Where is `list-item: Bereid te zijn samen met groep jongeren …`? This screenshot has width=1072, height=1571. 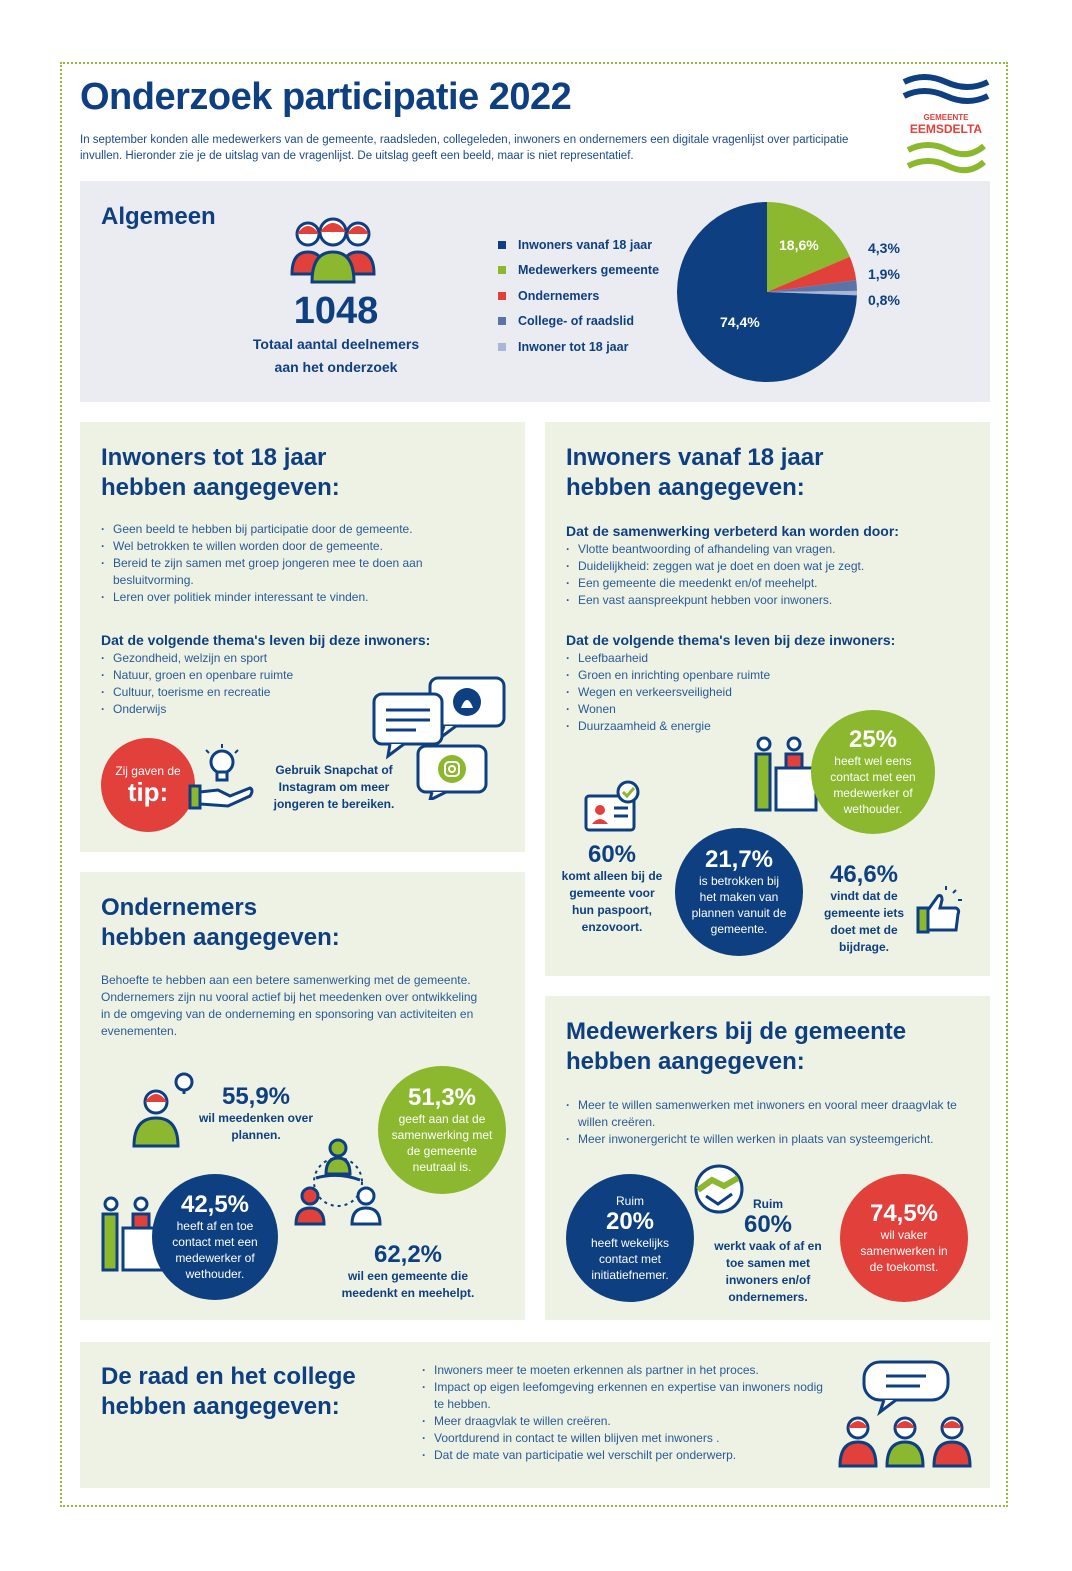 list-item: Bereid te zijn samen met groep jongeren … is located at coordinates (296, 572).